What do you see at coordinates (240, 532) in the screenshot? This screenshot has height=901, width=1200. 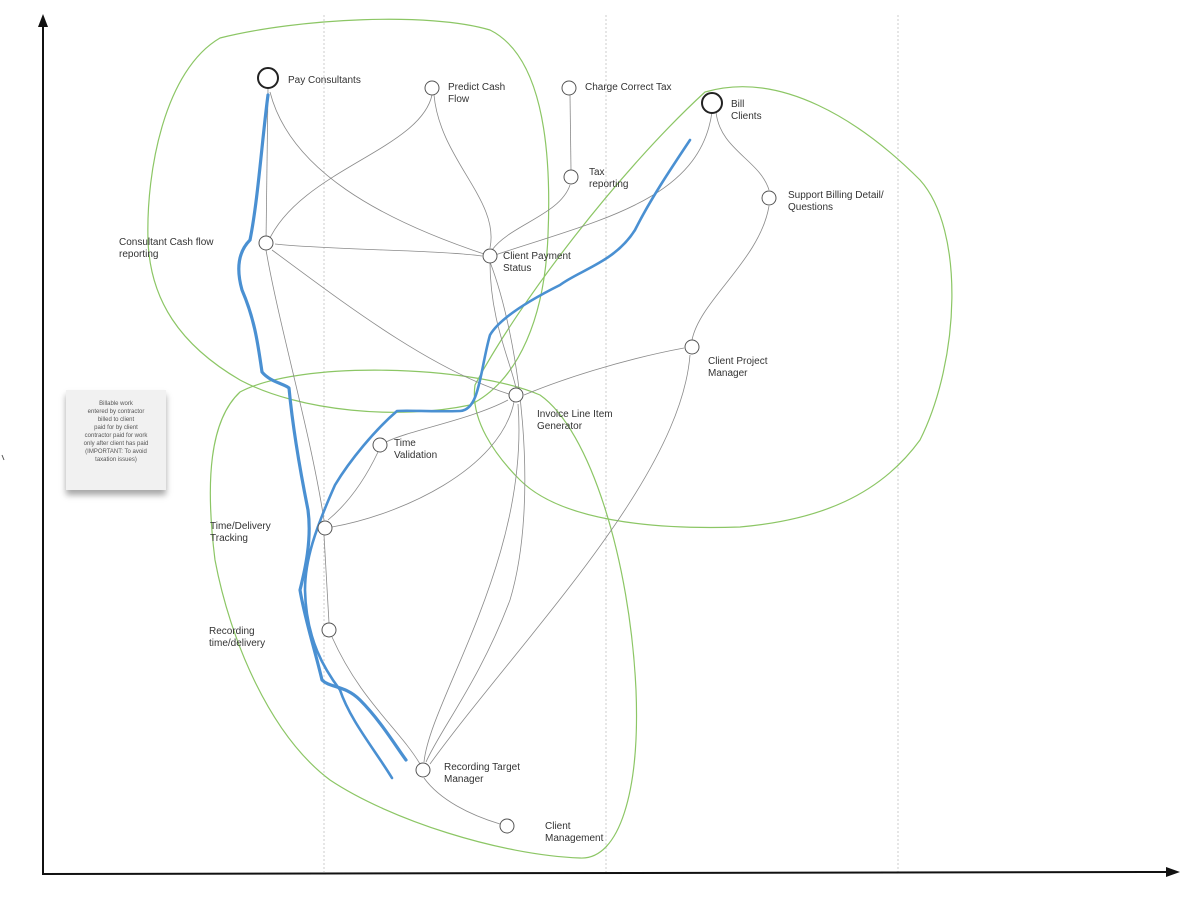 I see `label-time-delivery-tracking: Time/Delivery Tracking` at bounding box center [240, 532].